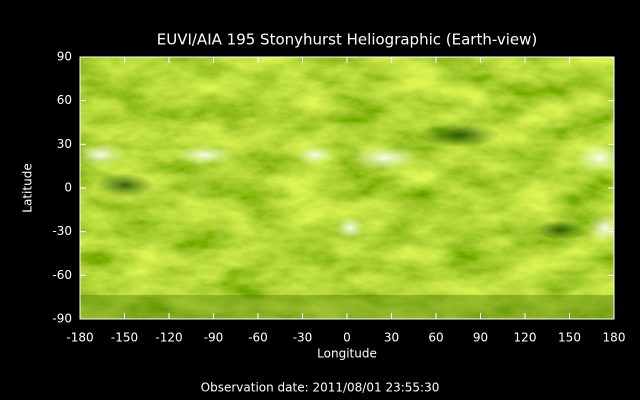 This screenshot has height=400, width=640. What do you see at coordinates (480, 338) in the screenshot?
I see `x-tick-label: 90` at bounding box center [480, 338].